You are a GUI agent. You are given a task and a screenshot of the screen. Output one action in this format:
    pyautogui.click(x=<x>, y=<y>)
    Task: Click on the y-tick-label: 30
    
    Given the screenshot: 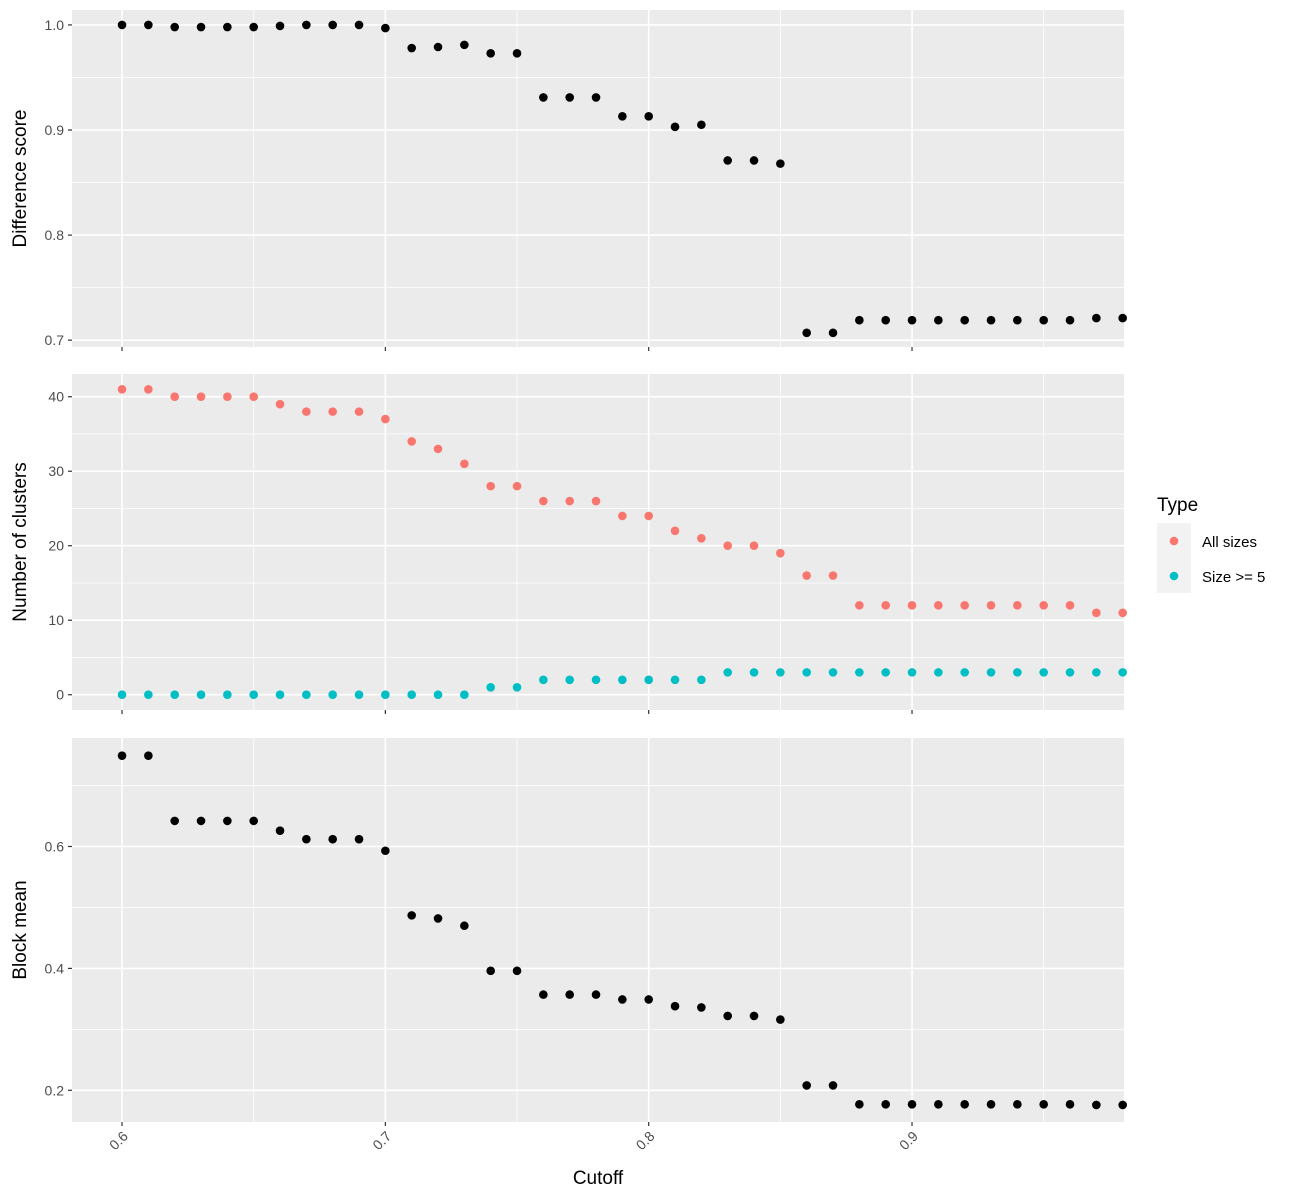 What is the action you would take?
    pyautogui.click(x=56, y=471)
    